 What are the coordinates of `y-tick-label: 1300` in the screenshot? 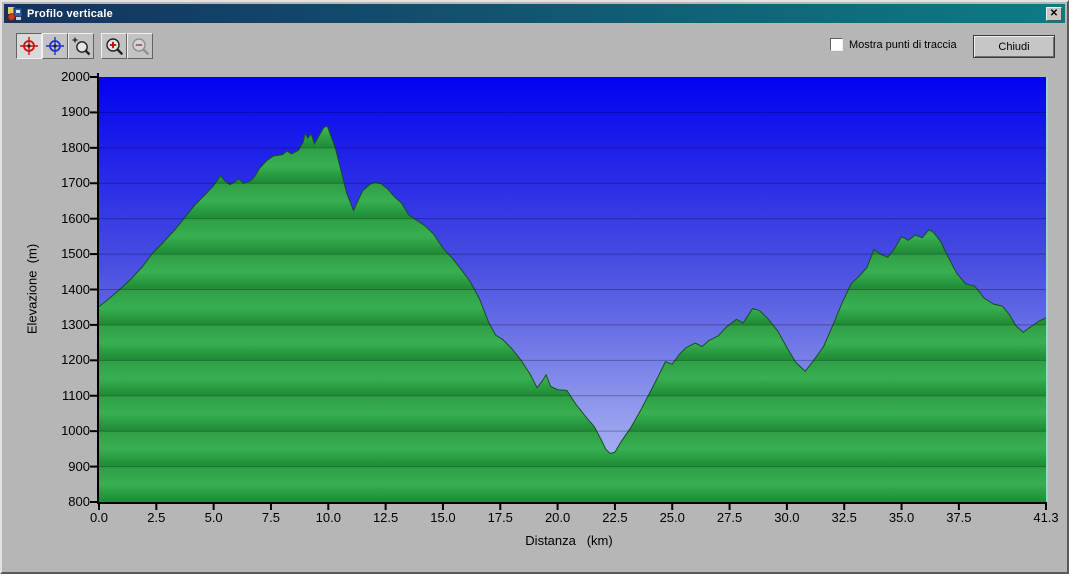 It's located at (75, 324).